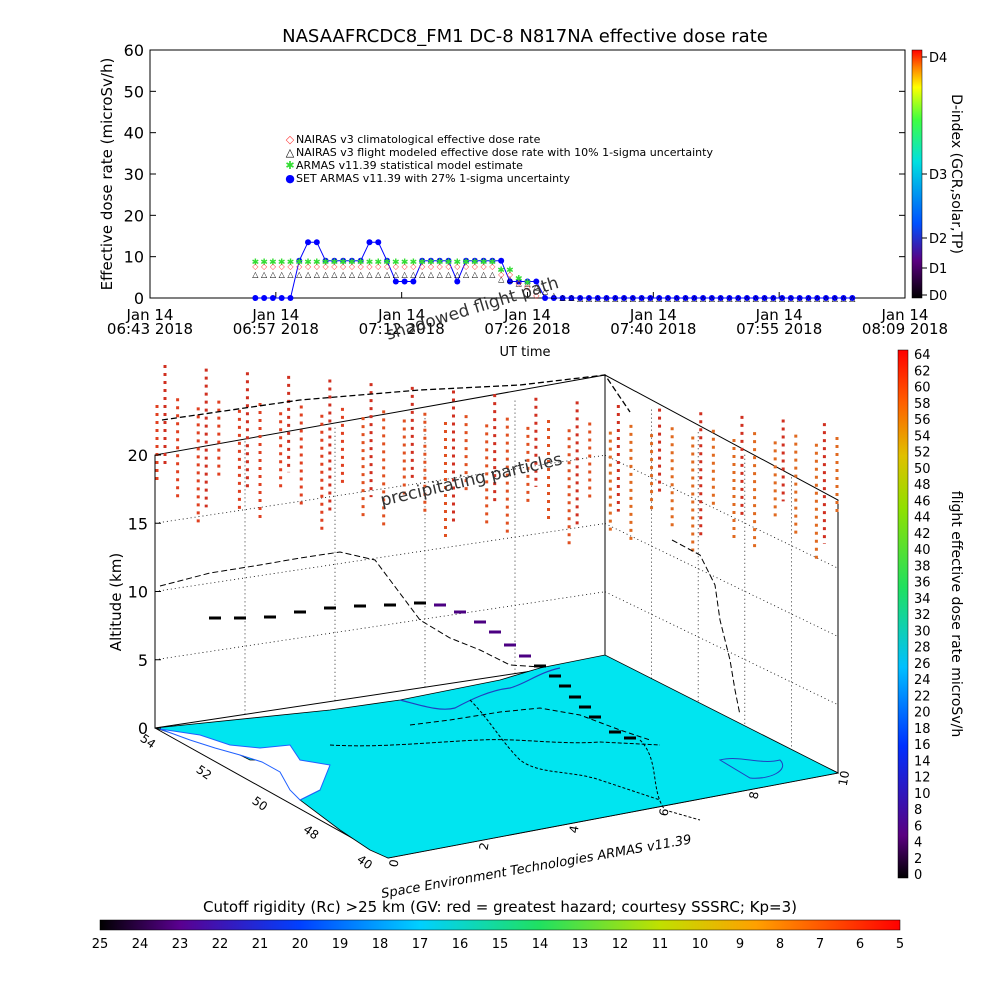  Describe the element at coordinates (527, 329) in the screenshot. I see `timeseries-x-tick-time: 07:26 2018` at that location.